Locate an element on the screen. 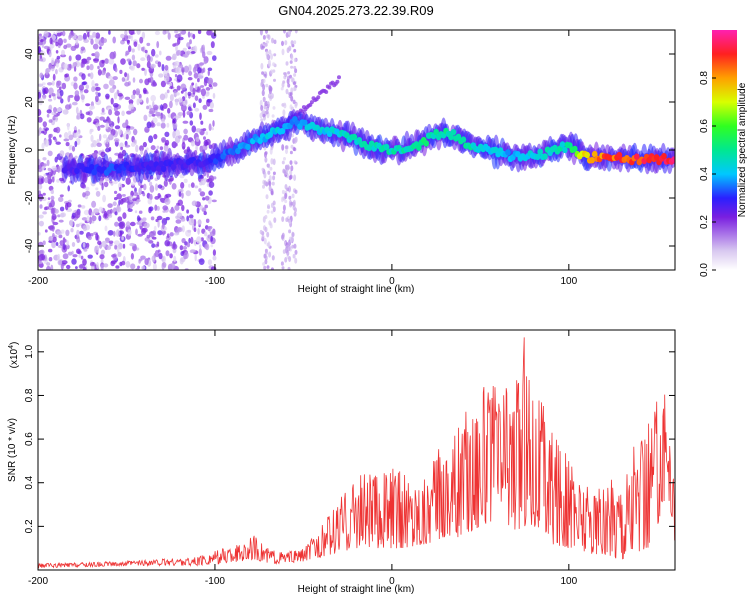  snr-exponent-close: ) is located at coordinates (14, 343).